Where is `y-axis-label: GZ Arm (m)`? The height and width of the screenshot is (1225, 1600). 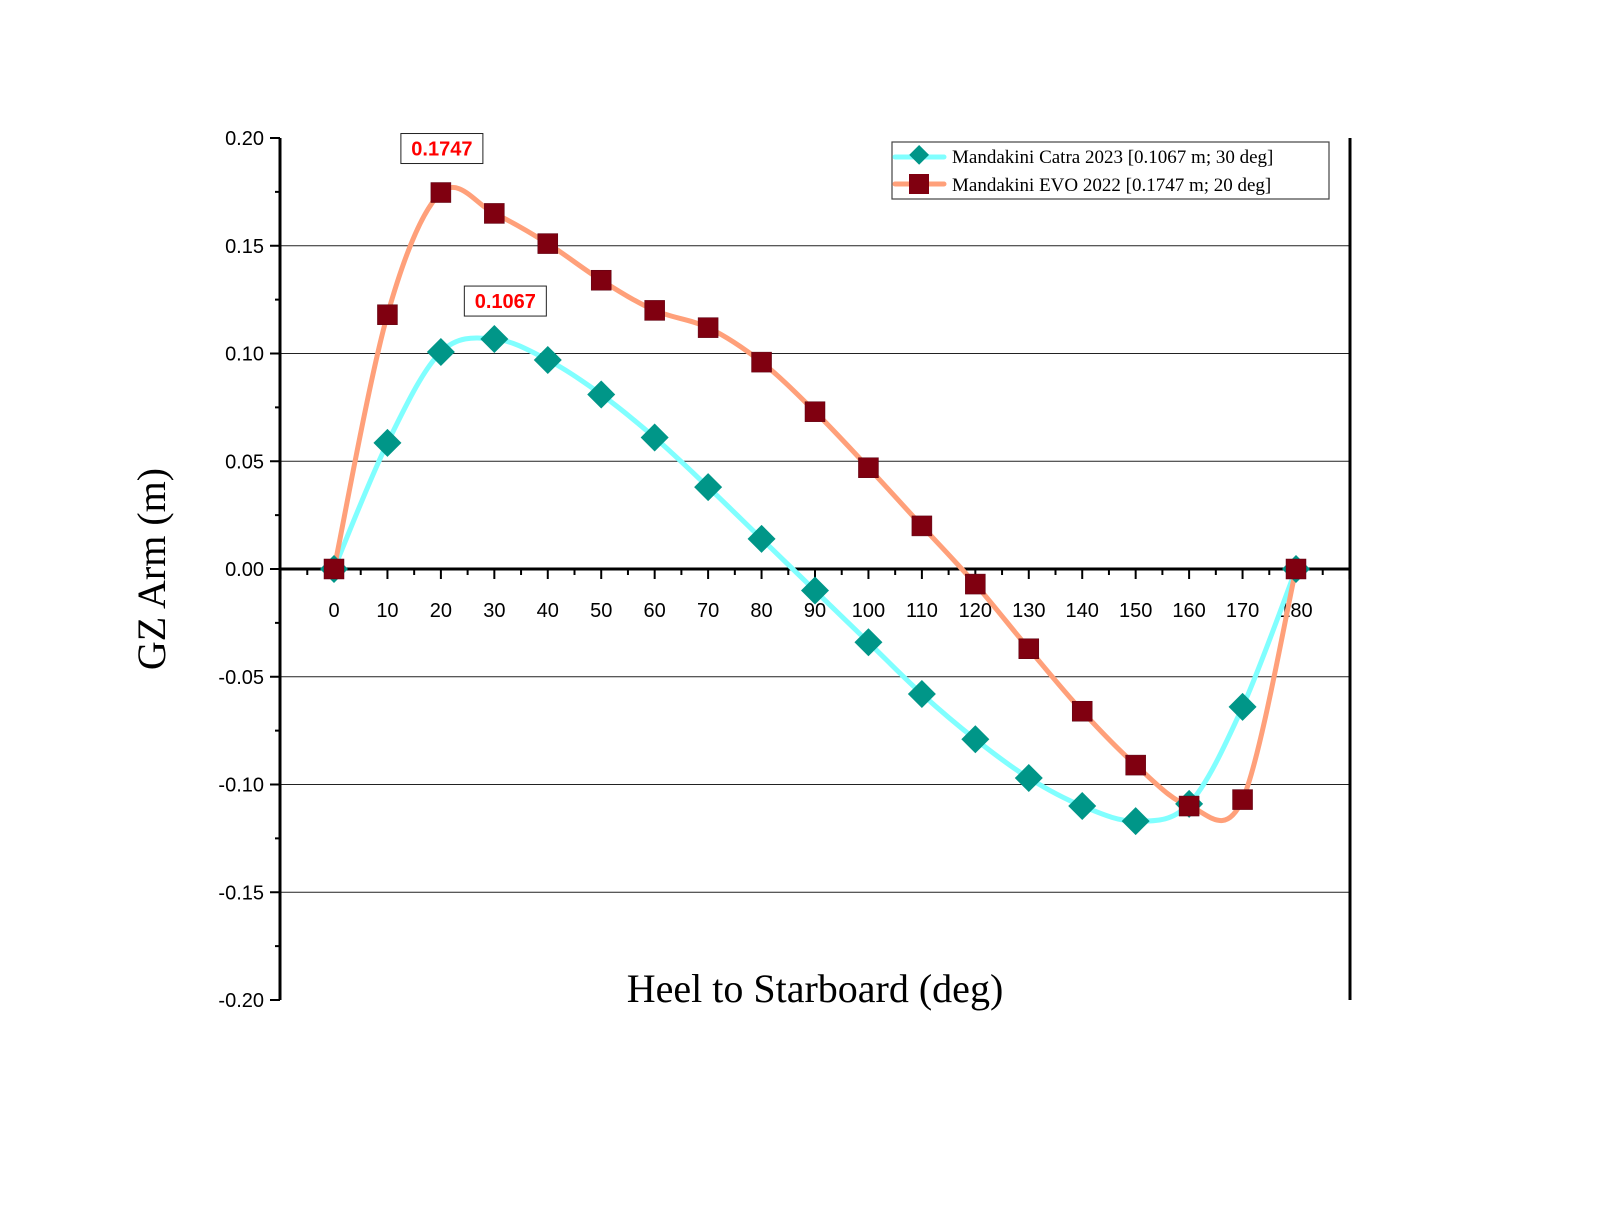
y-axis-label: GZ Arm (m) is located at coordinates (151, 569).